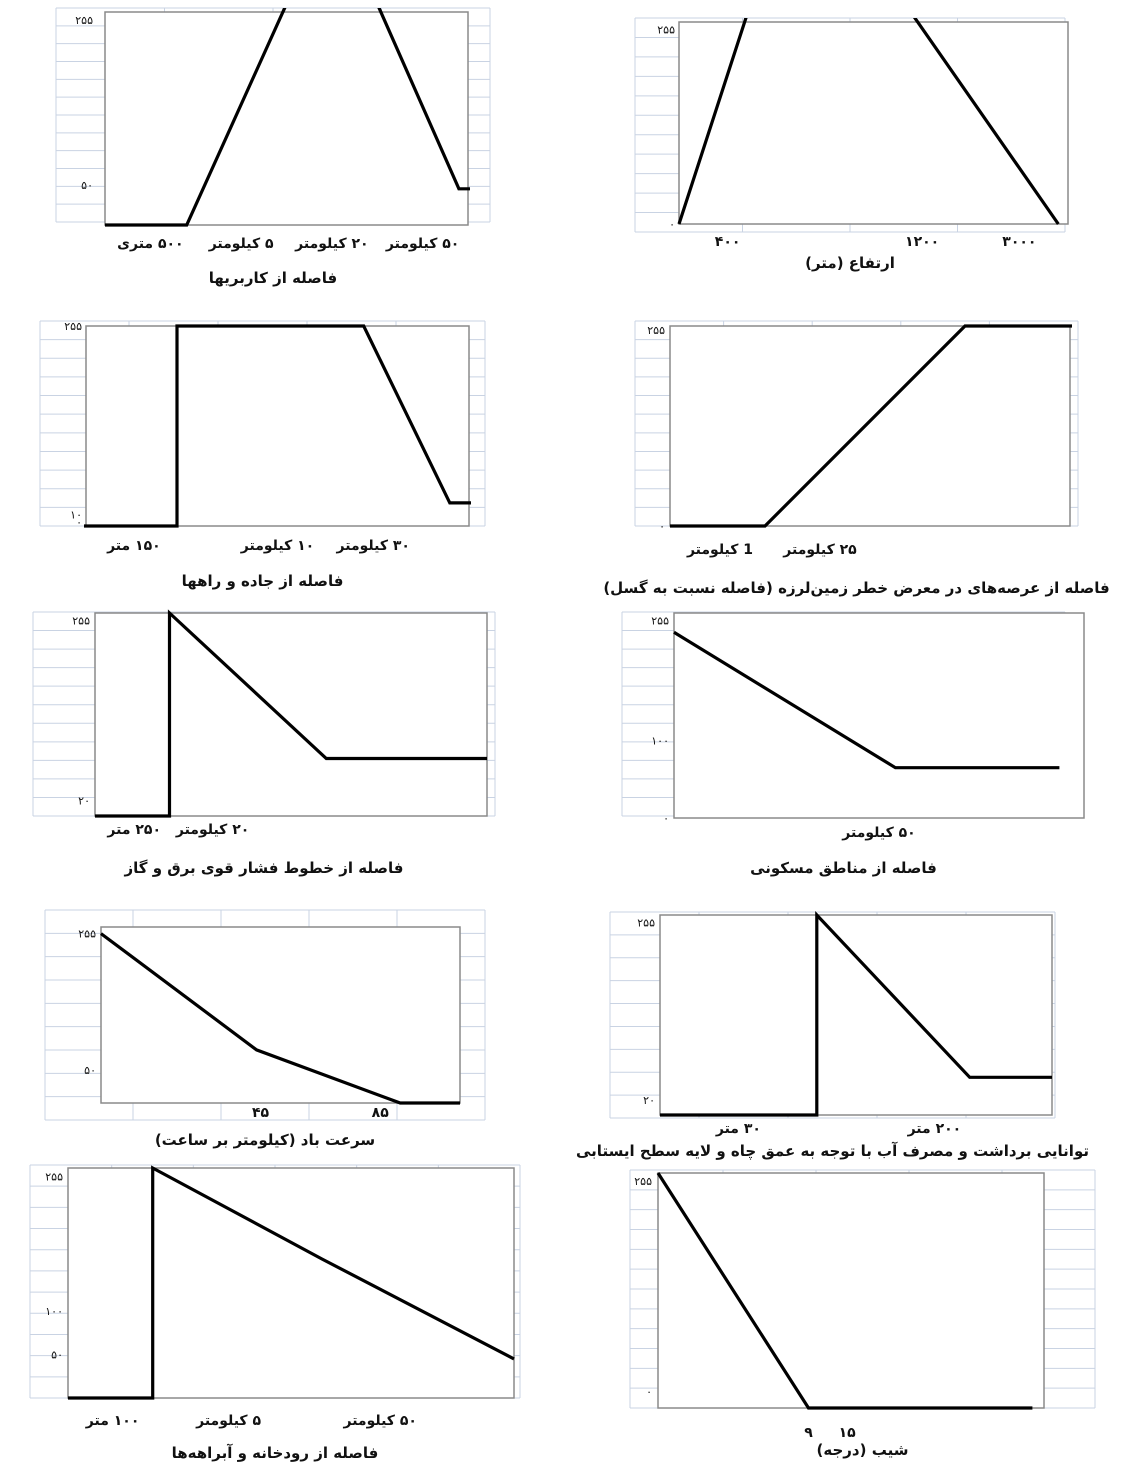 The image size is (1125, 1465). What do you see at coordinates (819, 550) in the screenshot?
I see `x-tick-label: ۲۵ کیلومتر` at bounding box center [819, 550].